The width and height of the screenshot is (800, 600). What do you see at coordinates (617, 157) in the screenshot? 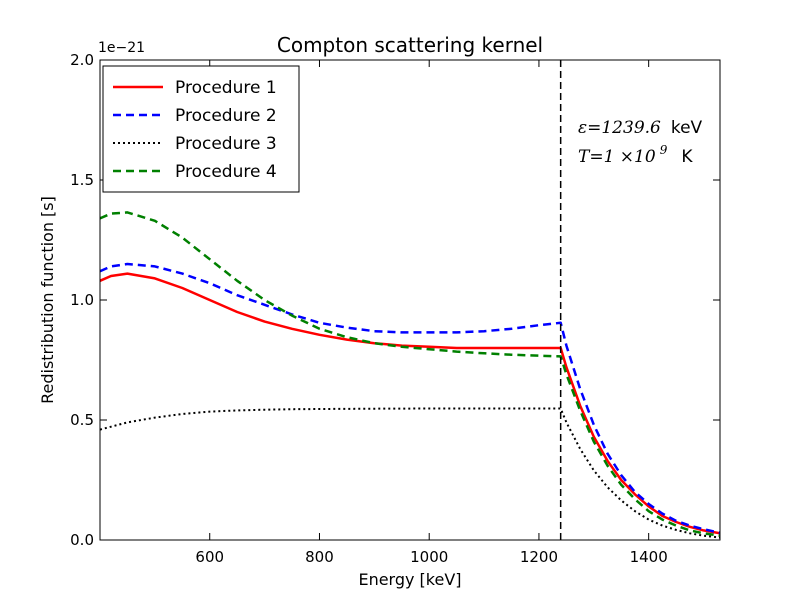
I see `annotation-temp-math: T=1 ×10` at bounding box center [617, 157].